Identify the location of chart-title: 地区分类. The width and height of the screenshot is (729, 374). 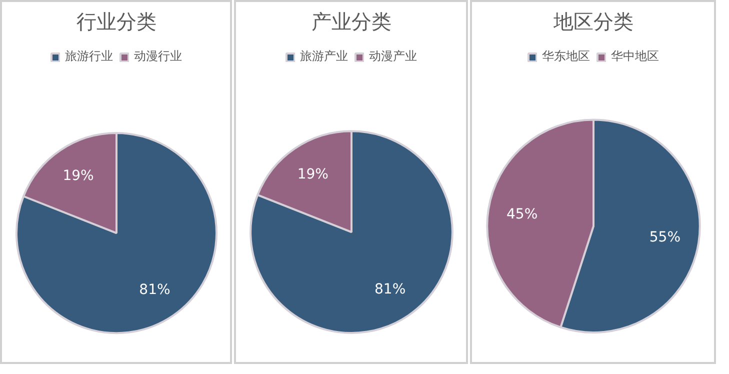
(593, 22).